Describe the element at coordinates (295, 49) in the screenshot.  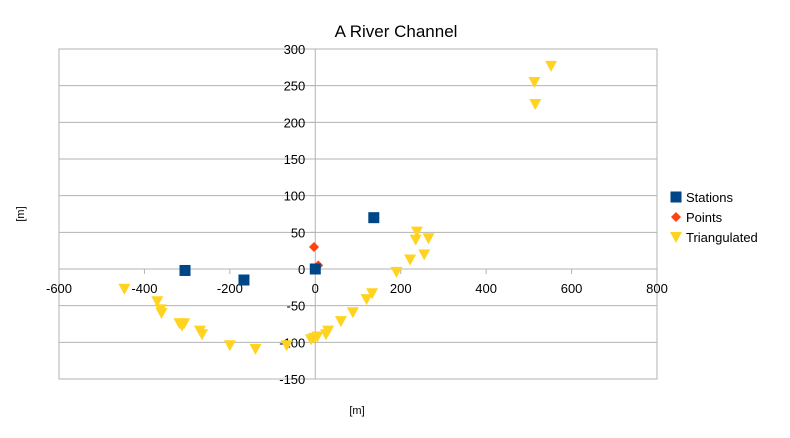
I see `y-tick-label: 300` at that location.